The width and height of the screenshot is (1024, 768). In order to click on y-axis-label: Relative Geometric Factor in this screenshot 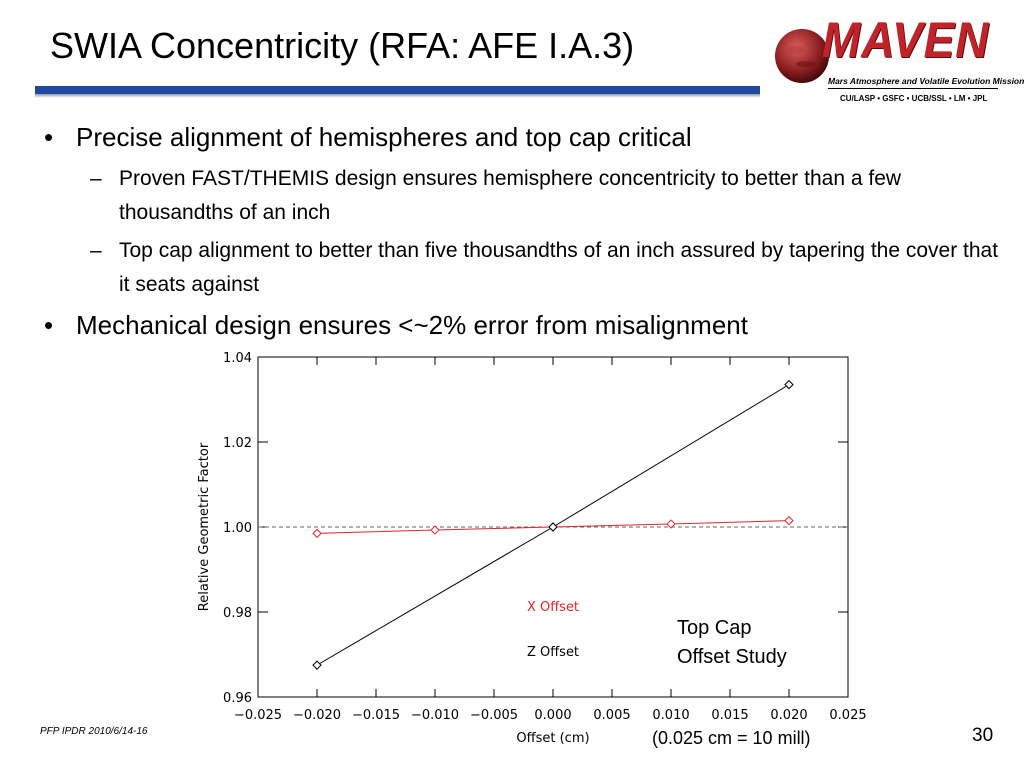, I will do `click(204, 526)`.